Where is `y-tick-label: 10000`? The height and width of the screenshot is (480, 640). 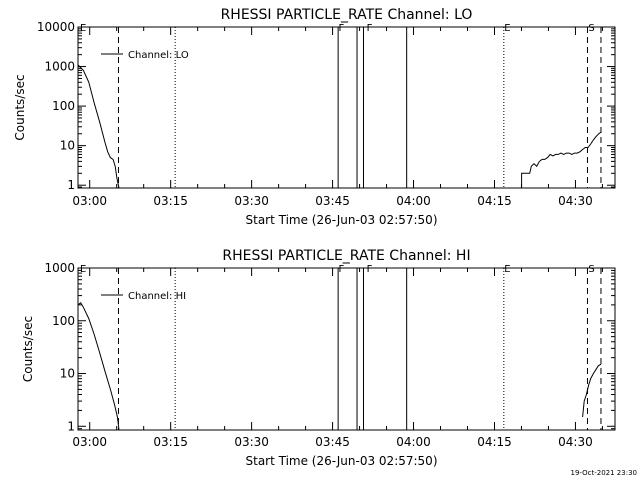 y-tick-label: 10000 is located at coordinates (56, 27).